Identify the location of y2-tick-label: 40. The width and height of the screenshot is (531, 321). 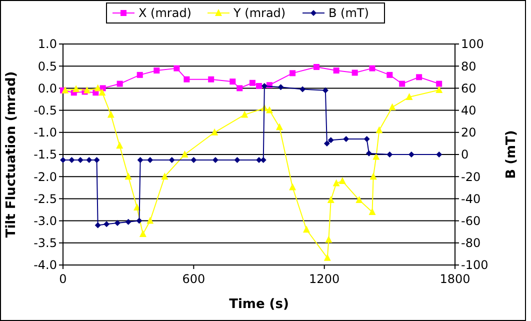
(468, 111).